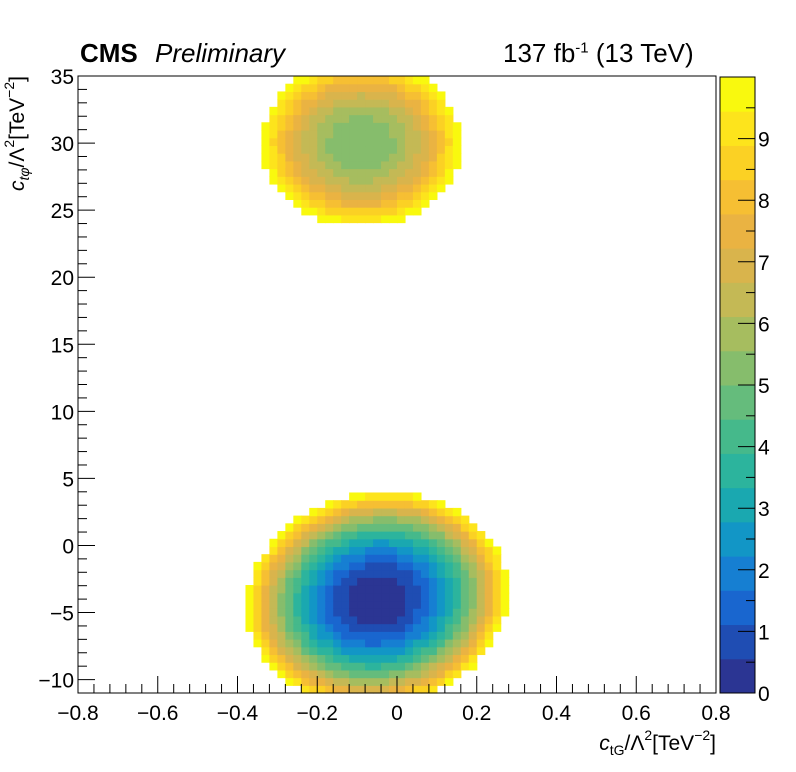 The image size is (796, 772). What do you see at coordinates (77, 713) in the screenshot?
I see `x-tick-label: −0.8` at bounding box center [77, 713].